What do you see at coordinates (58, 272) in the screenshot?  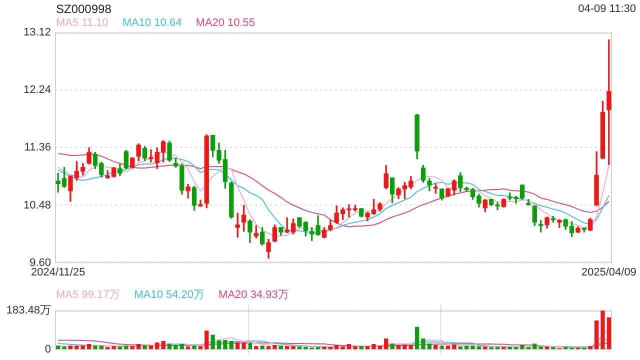 I see `x-tick-label: 2024/11/25` at bounding box center [58, 272].